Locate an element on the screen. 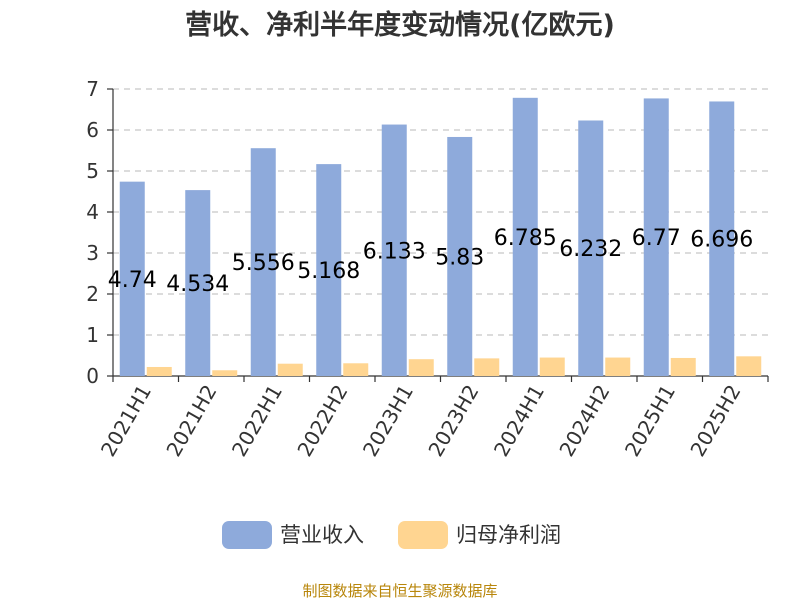  legend-label: 归母净利润 is located at coordinates (508, 535).